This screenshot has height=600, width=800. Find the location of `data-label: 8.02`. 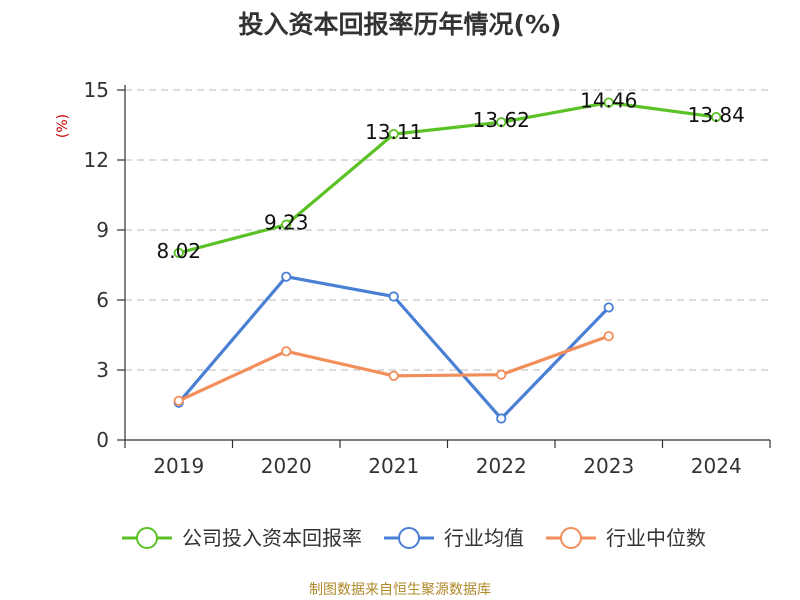

data-label: 8.02 is located at coordinates (178, 251).